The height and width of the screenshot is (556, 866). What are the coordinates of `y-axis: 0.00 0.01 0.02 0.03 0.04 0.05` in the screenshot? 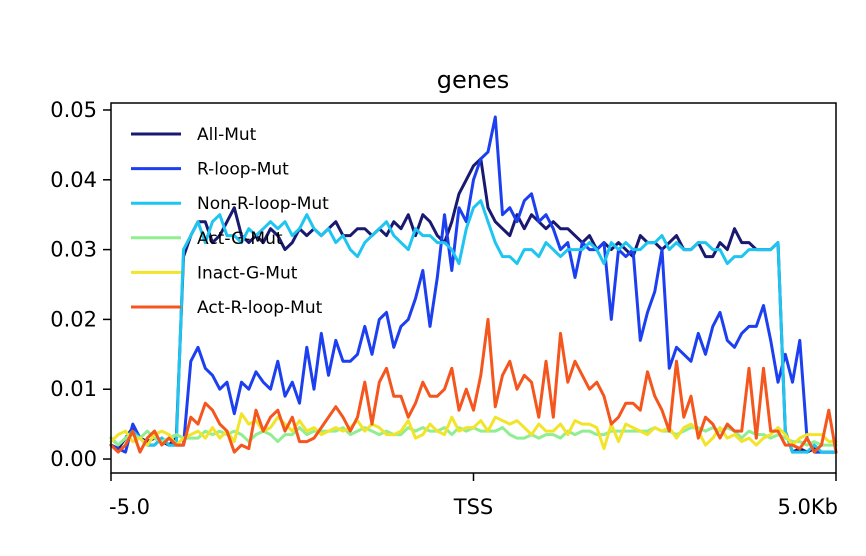 It's located at (80, 284).